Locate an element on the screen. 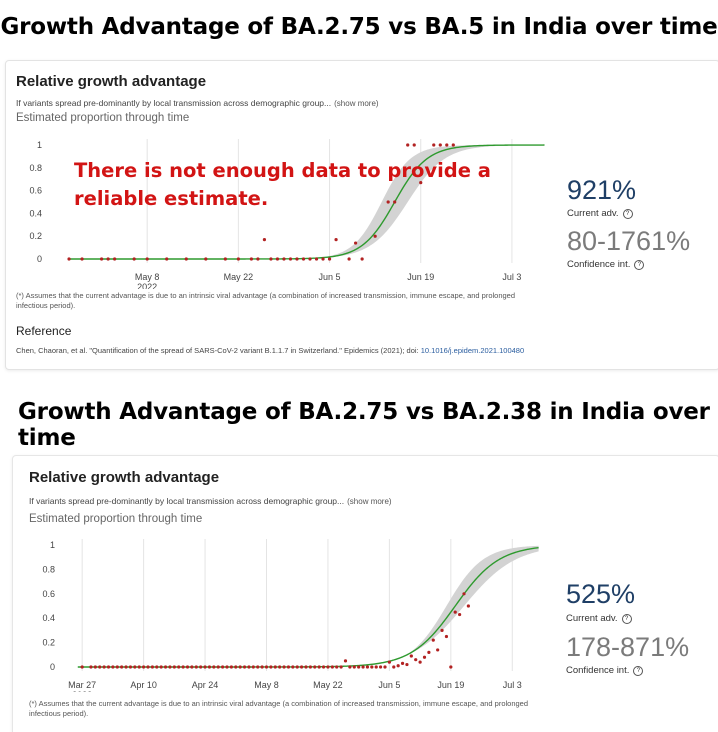 The width and height of the screenshot is (718, 732). fit-line is located at coordinates (308, 607).